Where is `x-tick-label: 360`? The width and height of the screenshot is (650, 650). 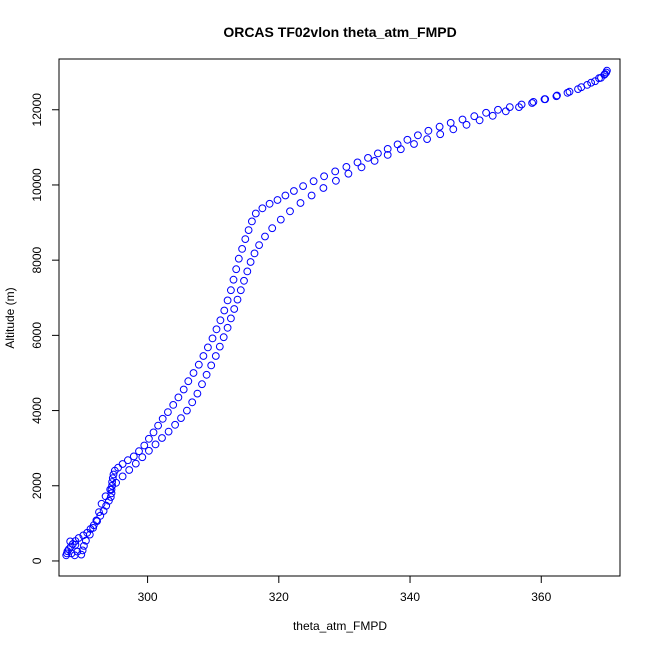 x-tick-label: 360 is located at coordinates (541, 597).